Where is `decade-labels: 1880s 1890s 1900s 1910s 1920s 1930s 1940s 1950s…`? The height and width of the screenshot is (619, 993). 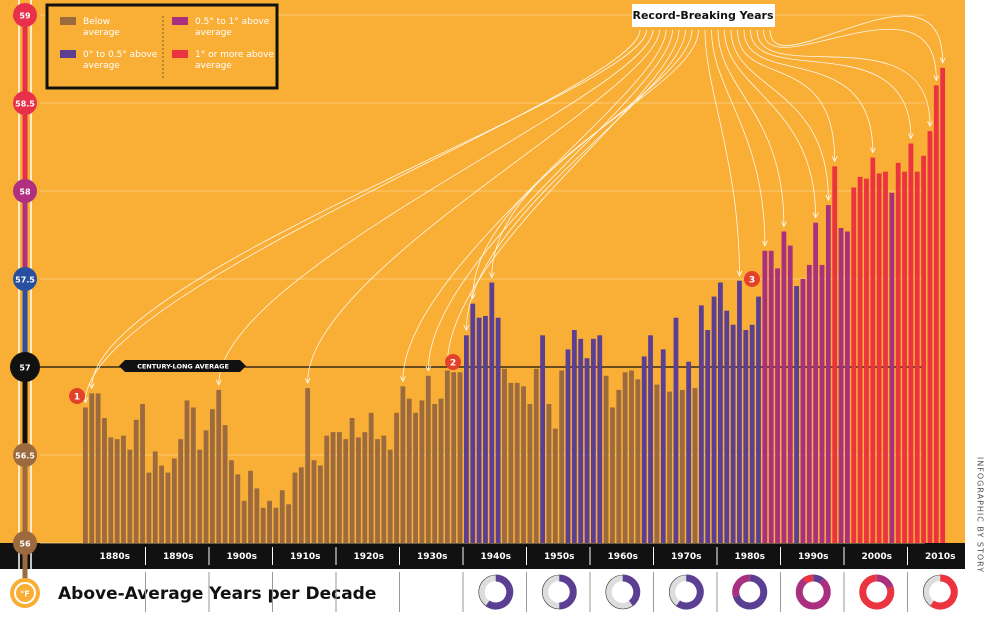
decade-labels: 1880s 1890s 1900s 1910s 1920s 1930s 1940s 1950s… is located at coordinates (527, 579).